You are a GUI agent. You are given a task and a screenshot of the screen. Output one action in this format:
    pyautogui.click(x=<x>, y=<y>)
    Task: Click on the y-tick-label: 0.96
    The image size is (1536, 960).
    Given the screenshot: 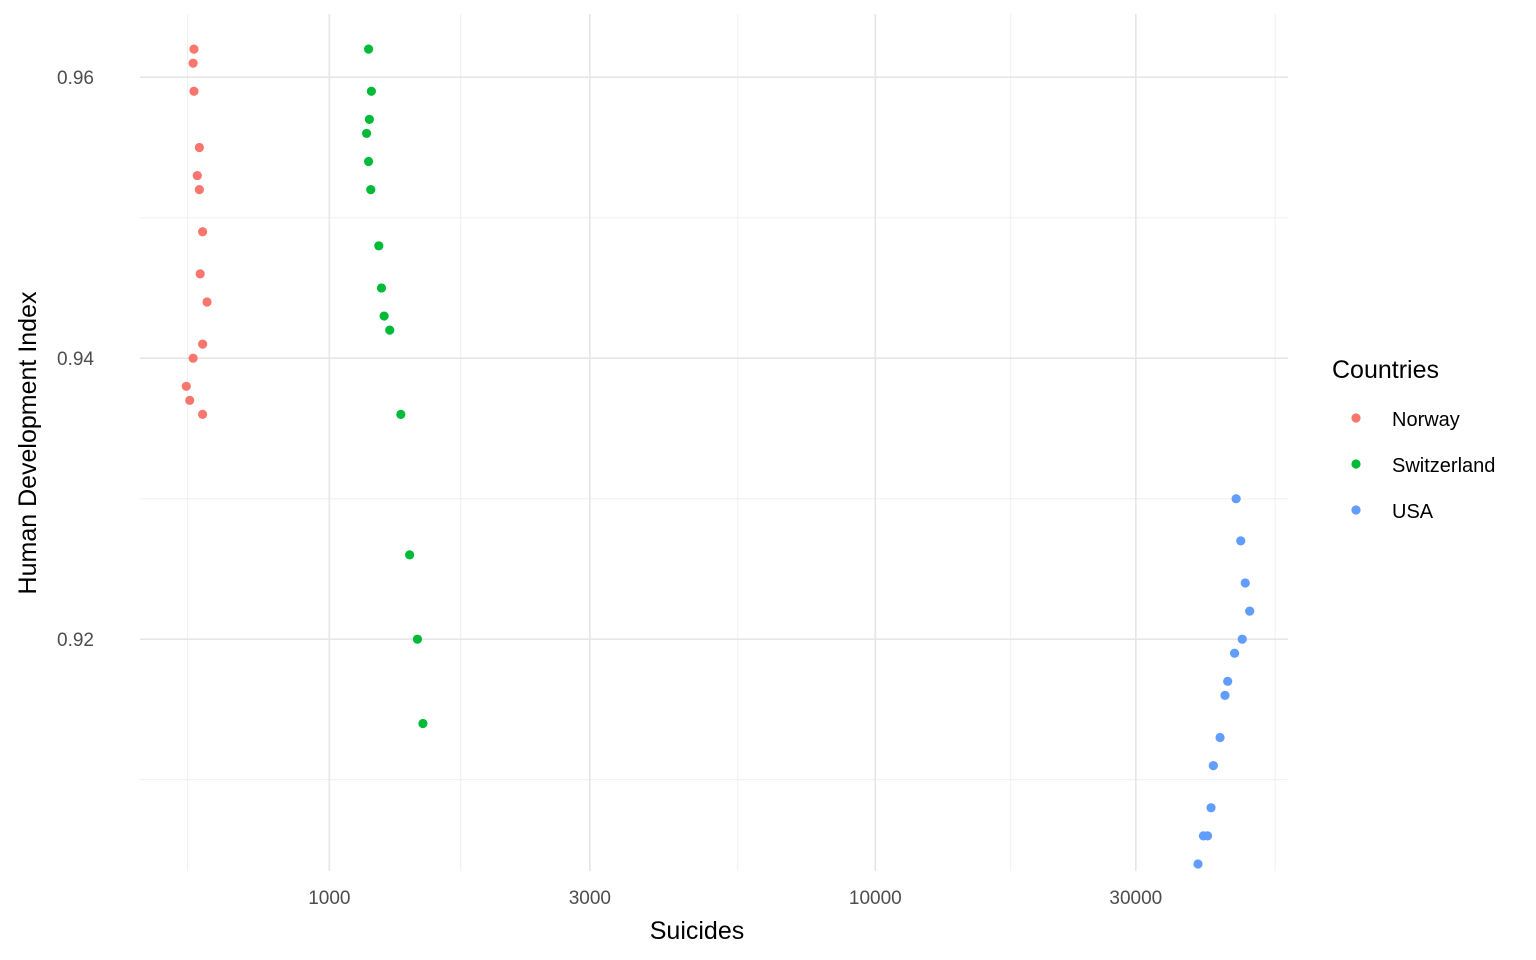 What is the action you would take?
    pyautogui.click(x=75, y=78)
    